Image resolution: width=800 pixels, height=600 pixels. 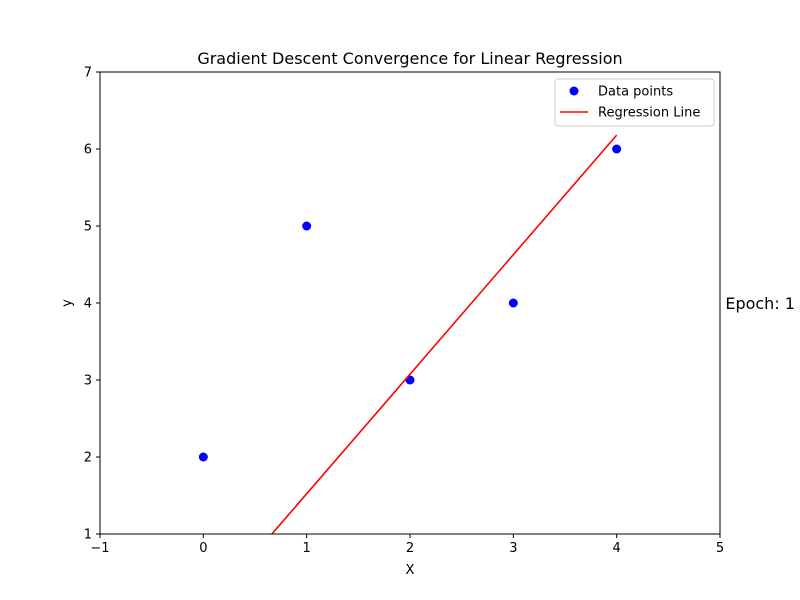 I want to click on legend-box, so click(x=634, y=102).